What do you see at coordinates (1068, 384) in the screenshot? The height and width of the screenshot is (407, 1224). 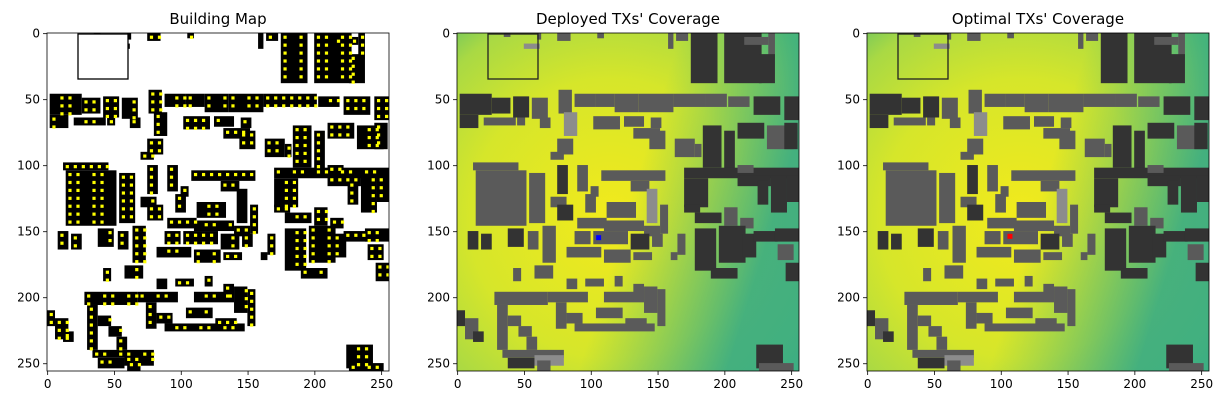 I see `x-tick-label: 150` at bounding box center [1068, 384].